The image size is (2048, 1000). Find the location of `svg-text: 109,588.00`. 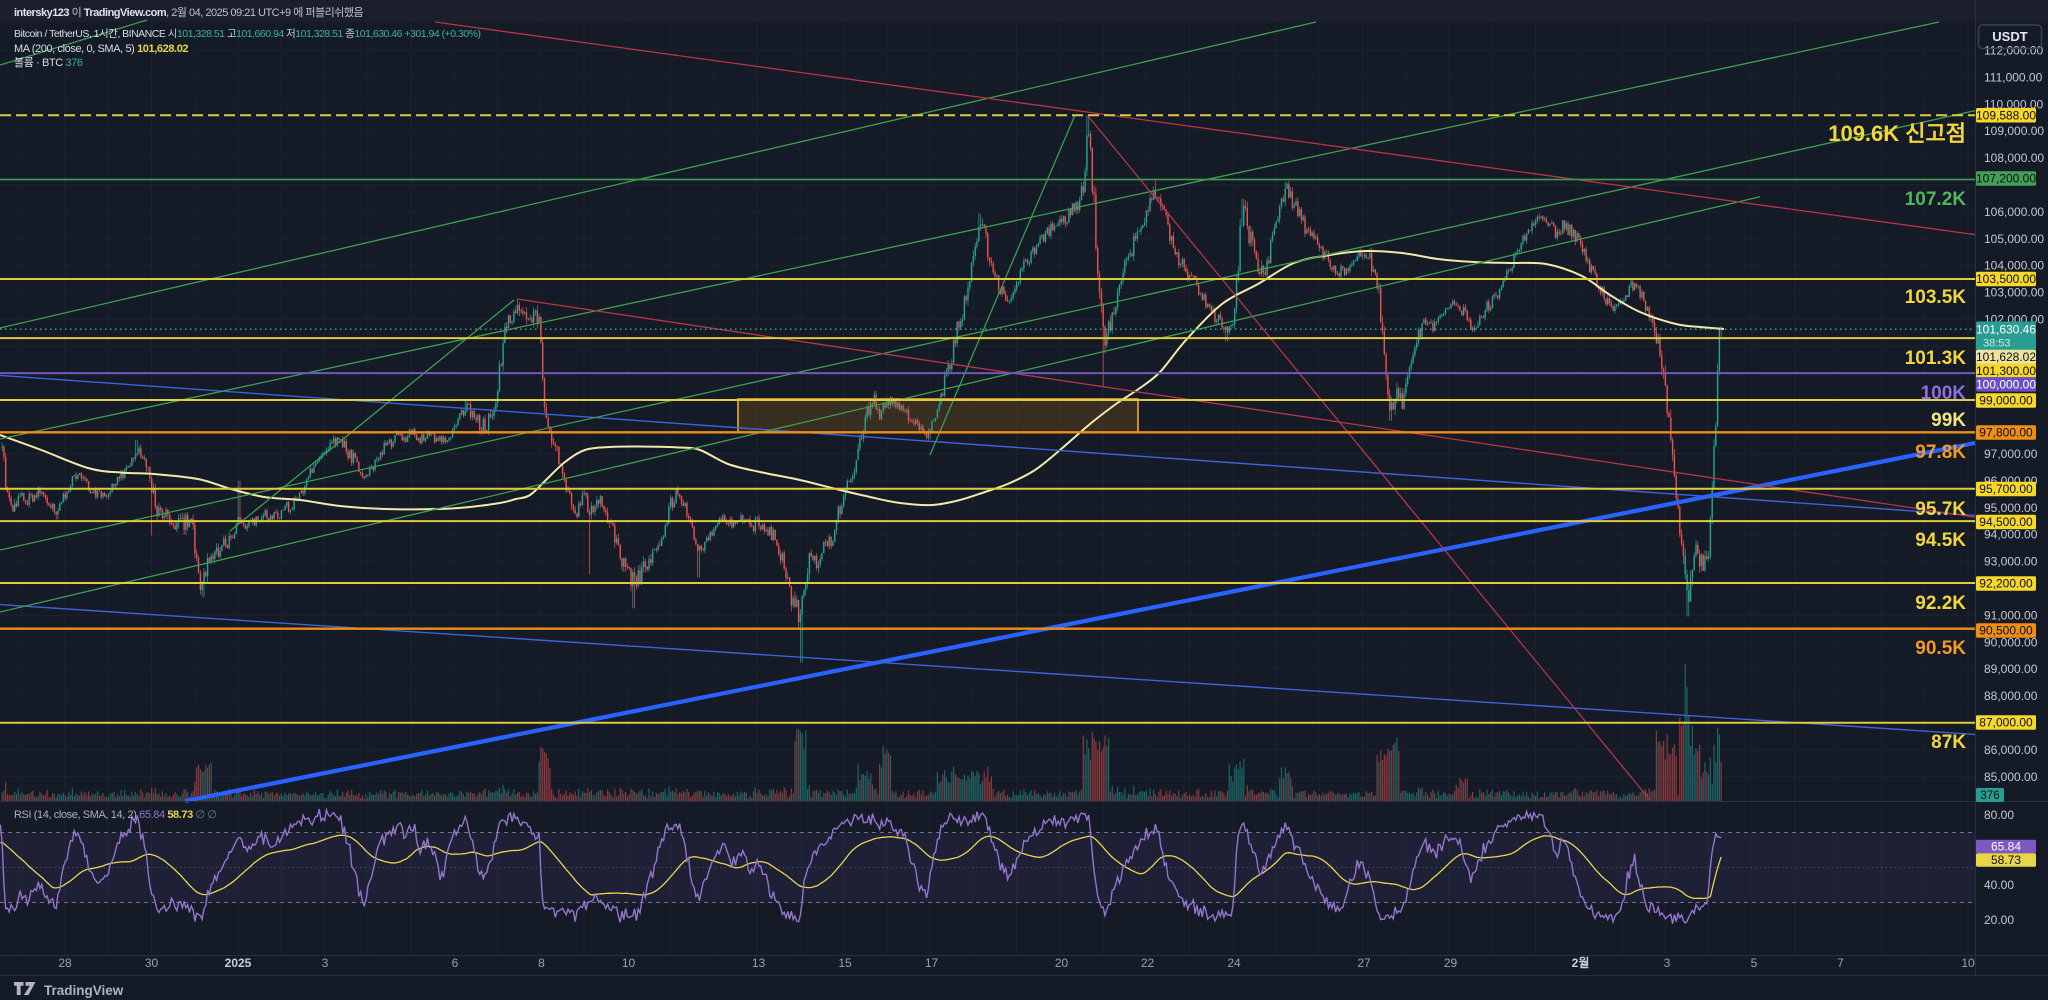

svg-text: 109,588.00 is located at coordinates (2006, 116).